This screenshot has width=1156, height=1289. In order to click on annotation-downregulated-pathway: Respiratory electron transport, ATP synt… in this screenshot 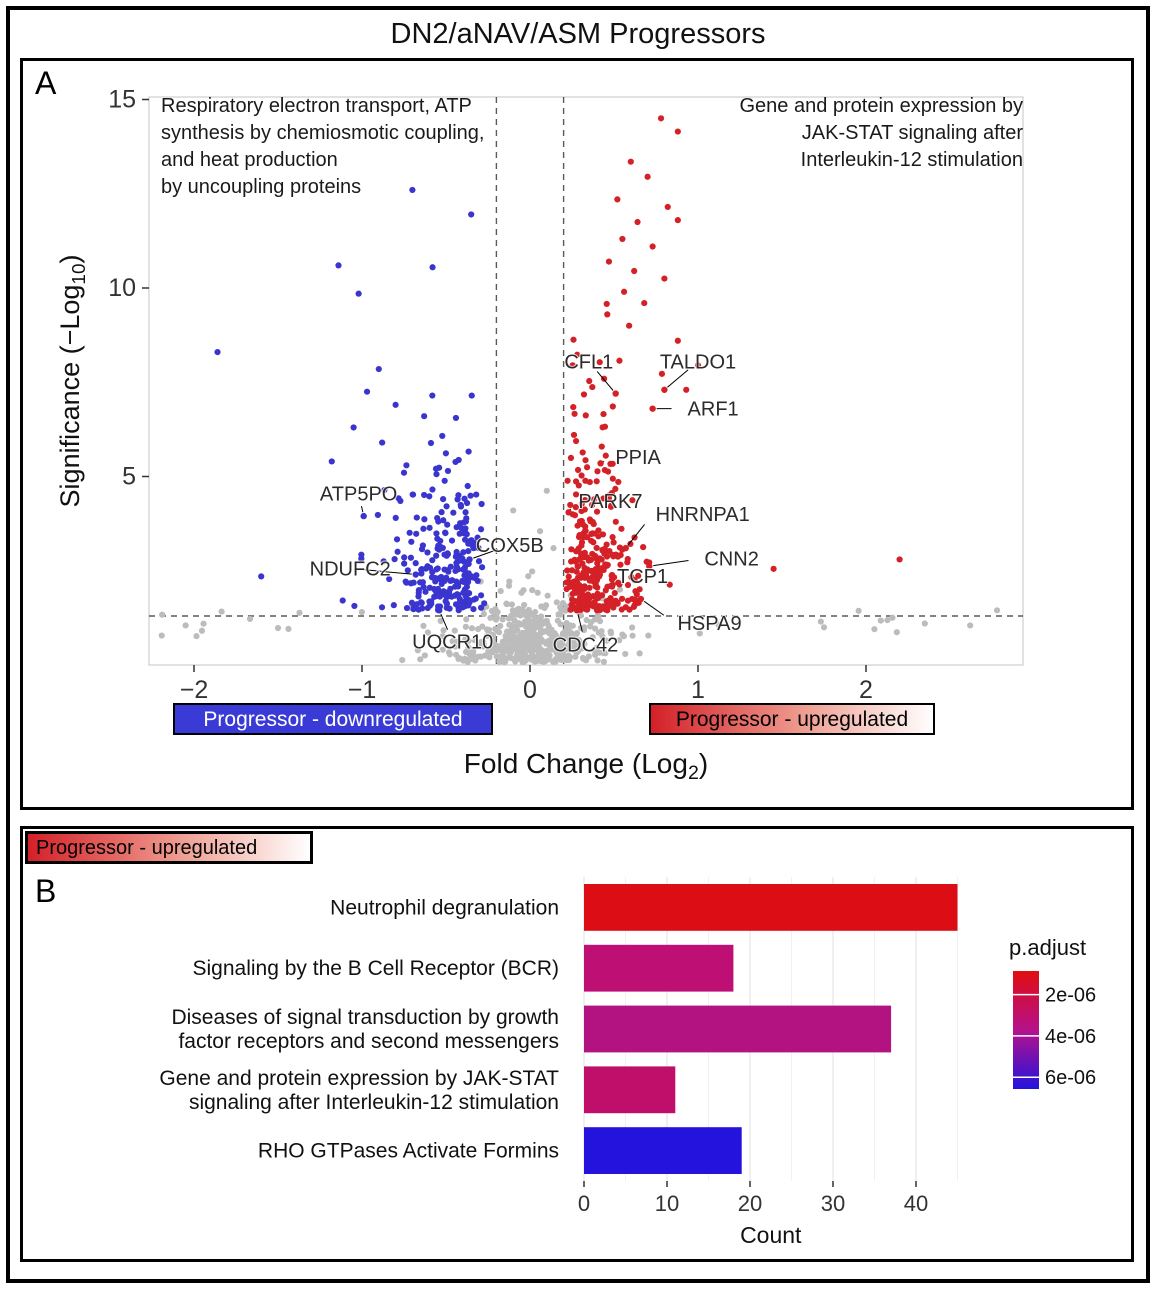, I will do `click(356, 147)`.